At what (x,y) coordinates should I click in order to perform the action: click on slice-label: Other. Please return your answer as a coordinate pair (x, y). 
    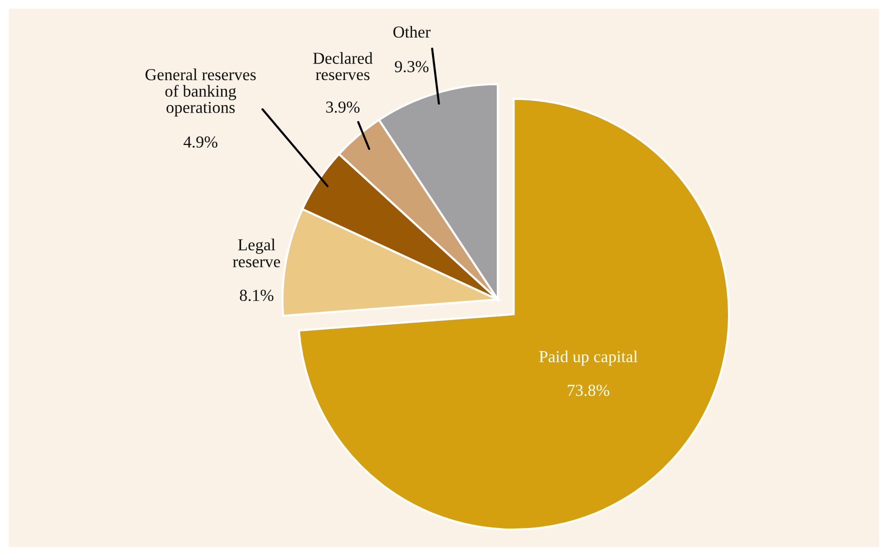
    Looking at the image, I should click on (412, 32).